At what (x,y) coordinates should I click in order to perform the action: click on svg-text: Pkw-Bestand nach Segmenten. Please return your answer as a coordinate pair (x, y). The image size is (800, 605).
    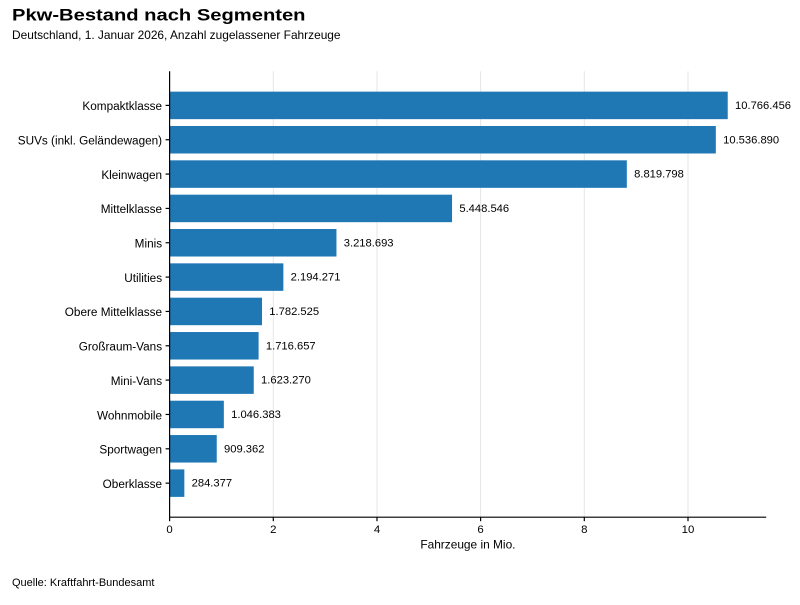
    Looking at the image, I should click on (159, 14).